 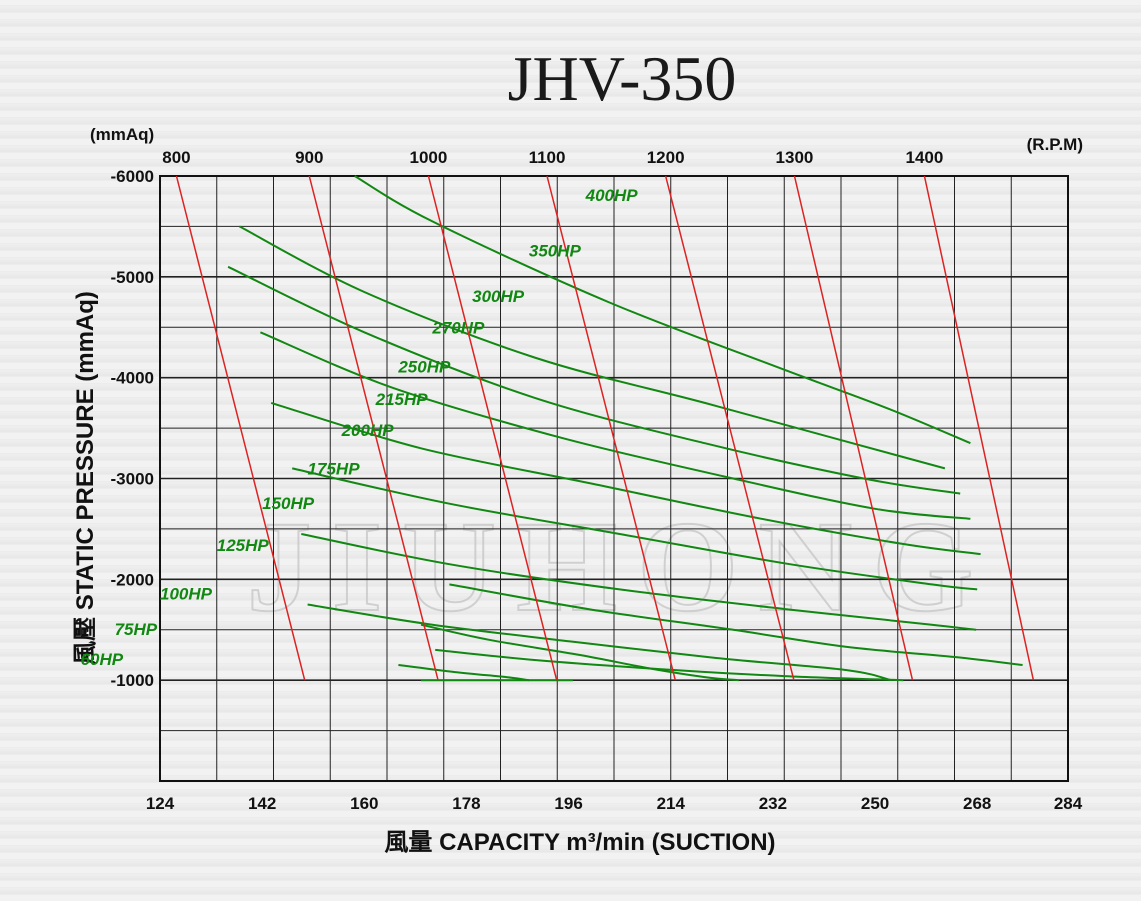 What do you see at coordinates (612, 195) in the screenshot?
I see `hp-label-400HP: 400HP` at bounding box center [612, 195].